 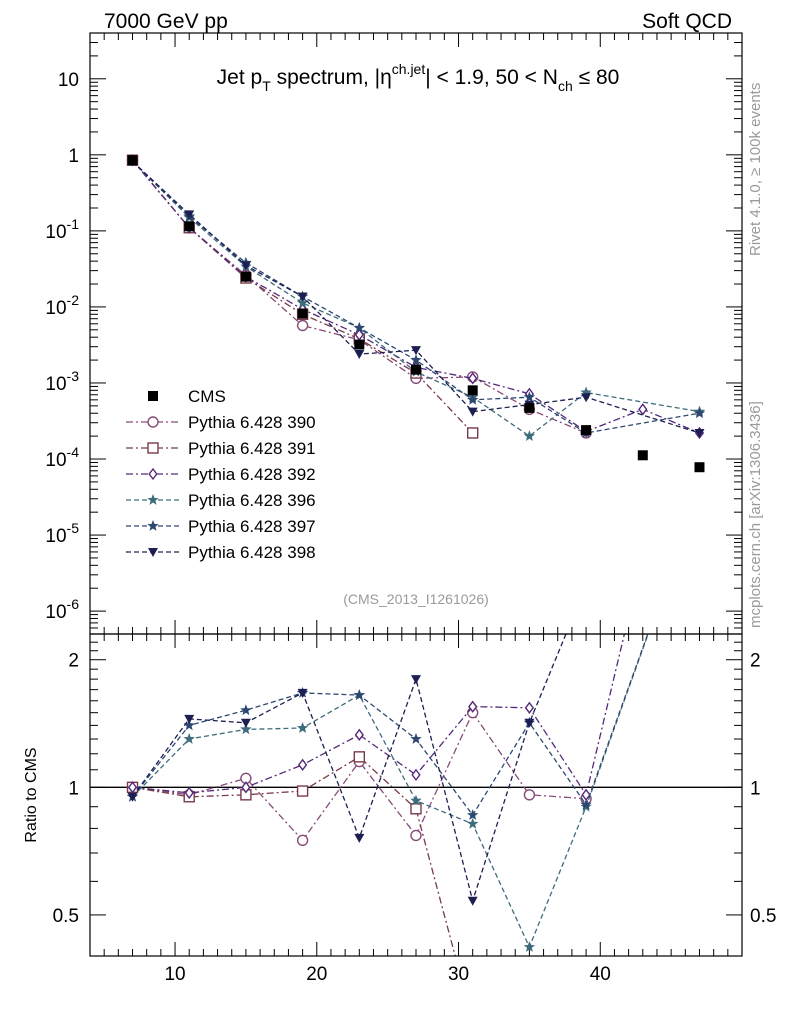 What do you see at coordinates (166, 21) in the screenshot?
I see `energy-label: 7000 GeV pp` at bounding box center [166, 21].